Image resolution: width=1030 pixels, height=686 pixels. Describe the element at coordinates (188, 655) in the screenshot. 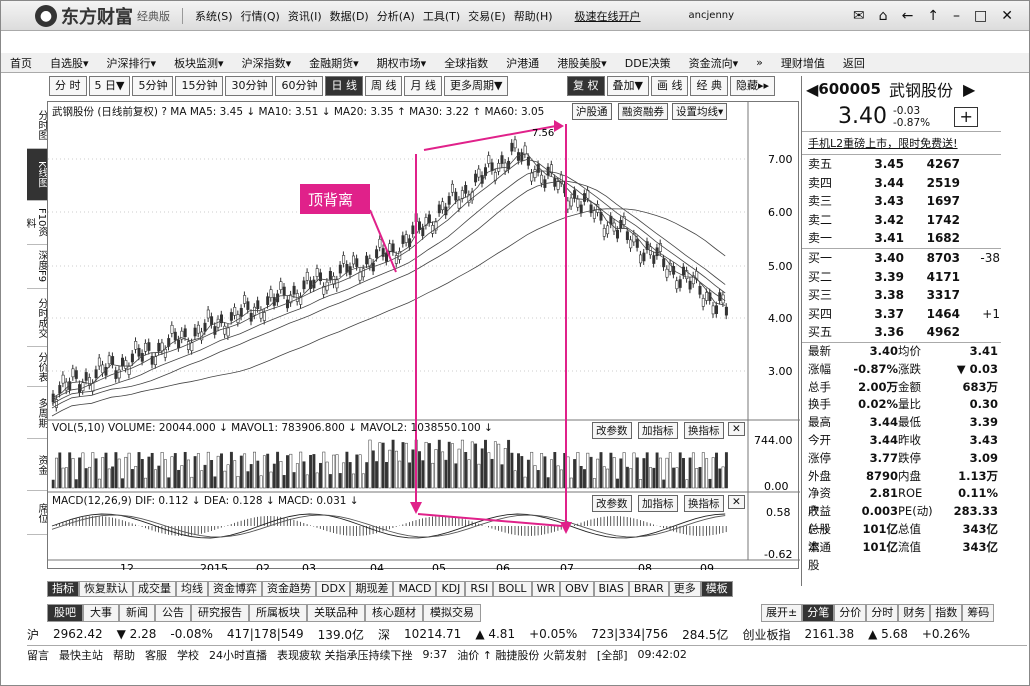

I see `status-item: 学校` at that location.